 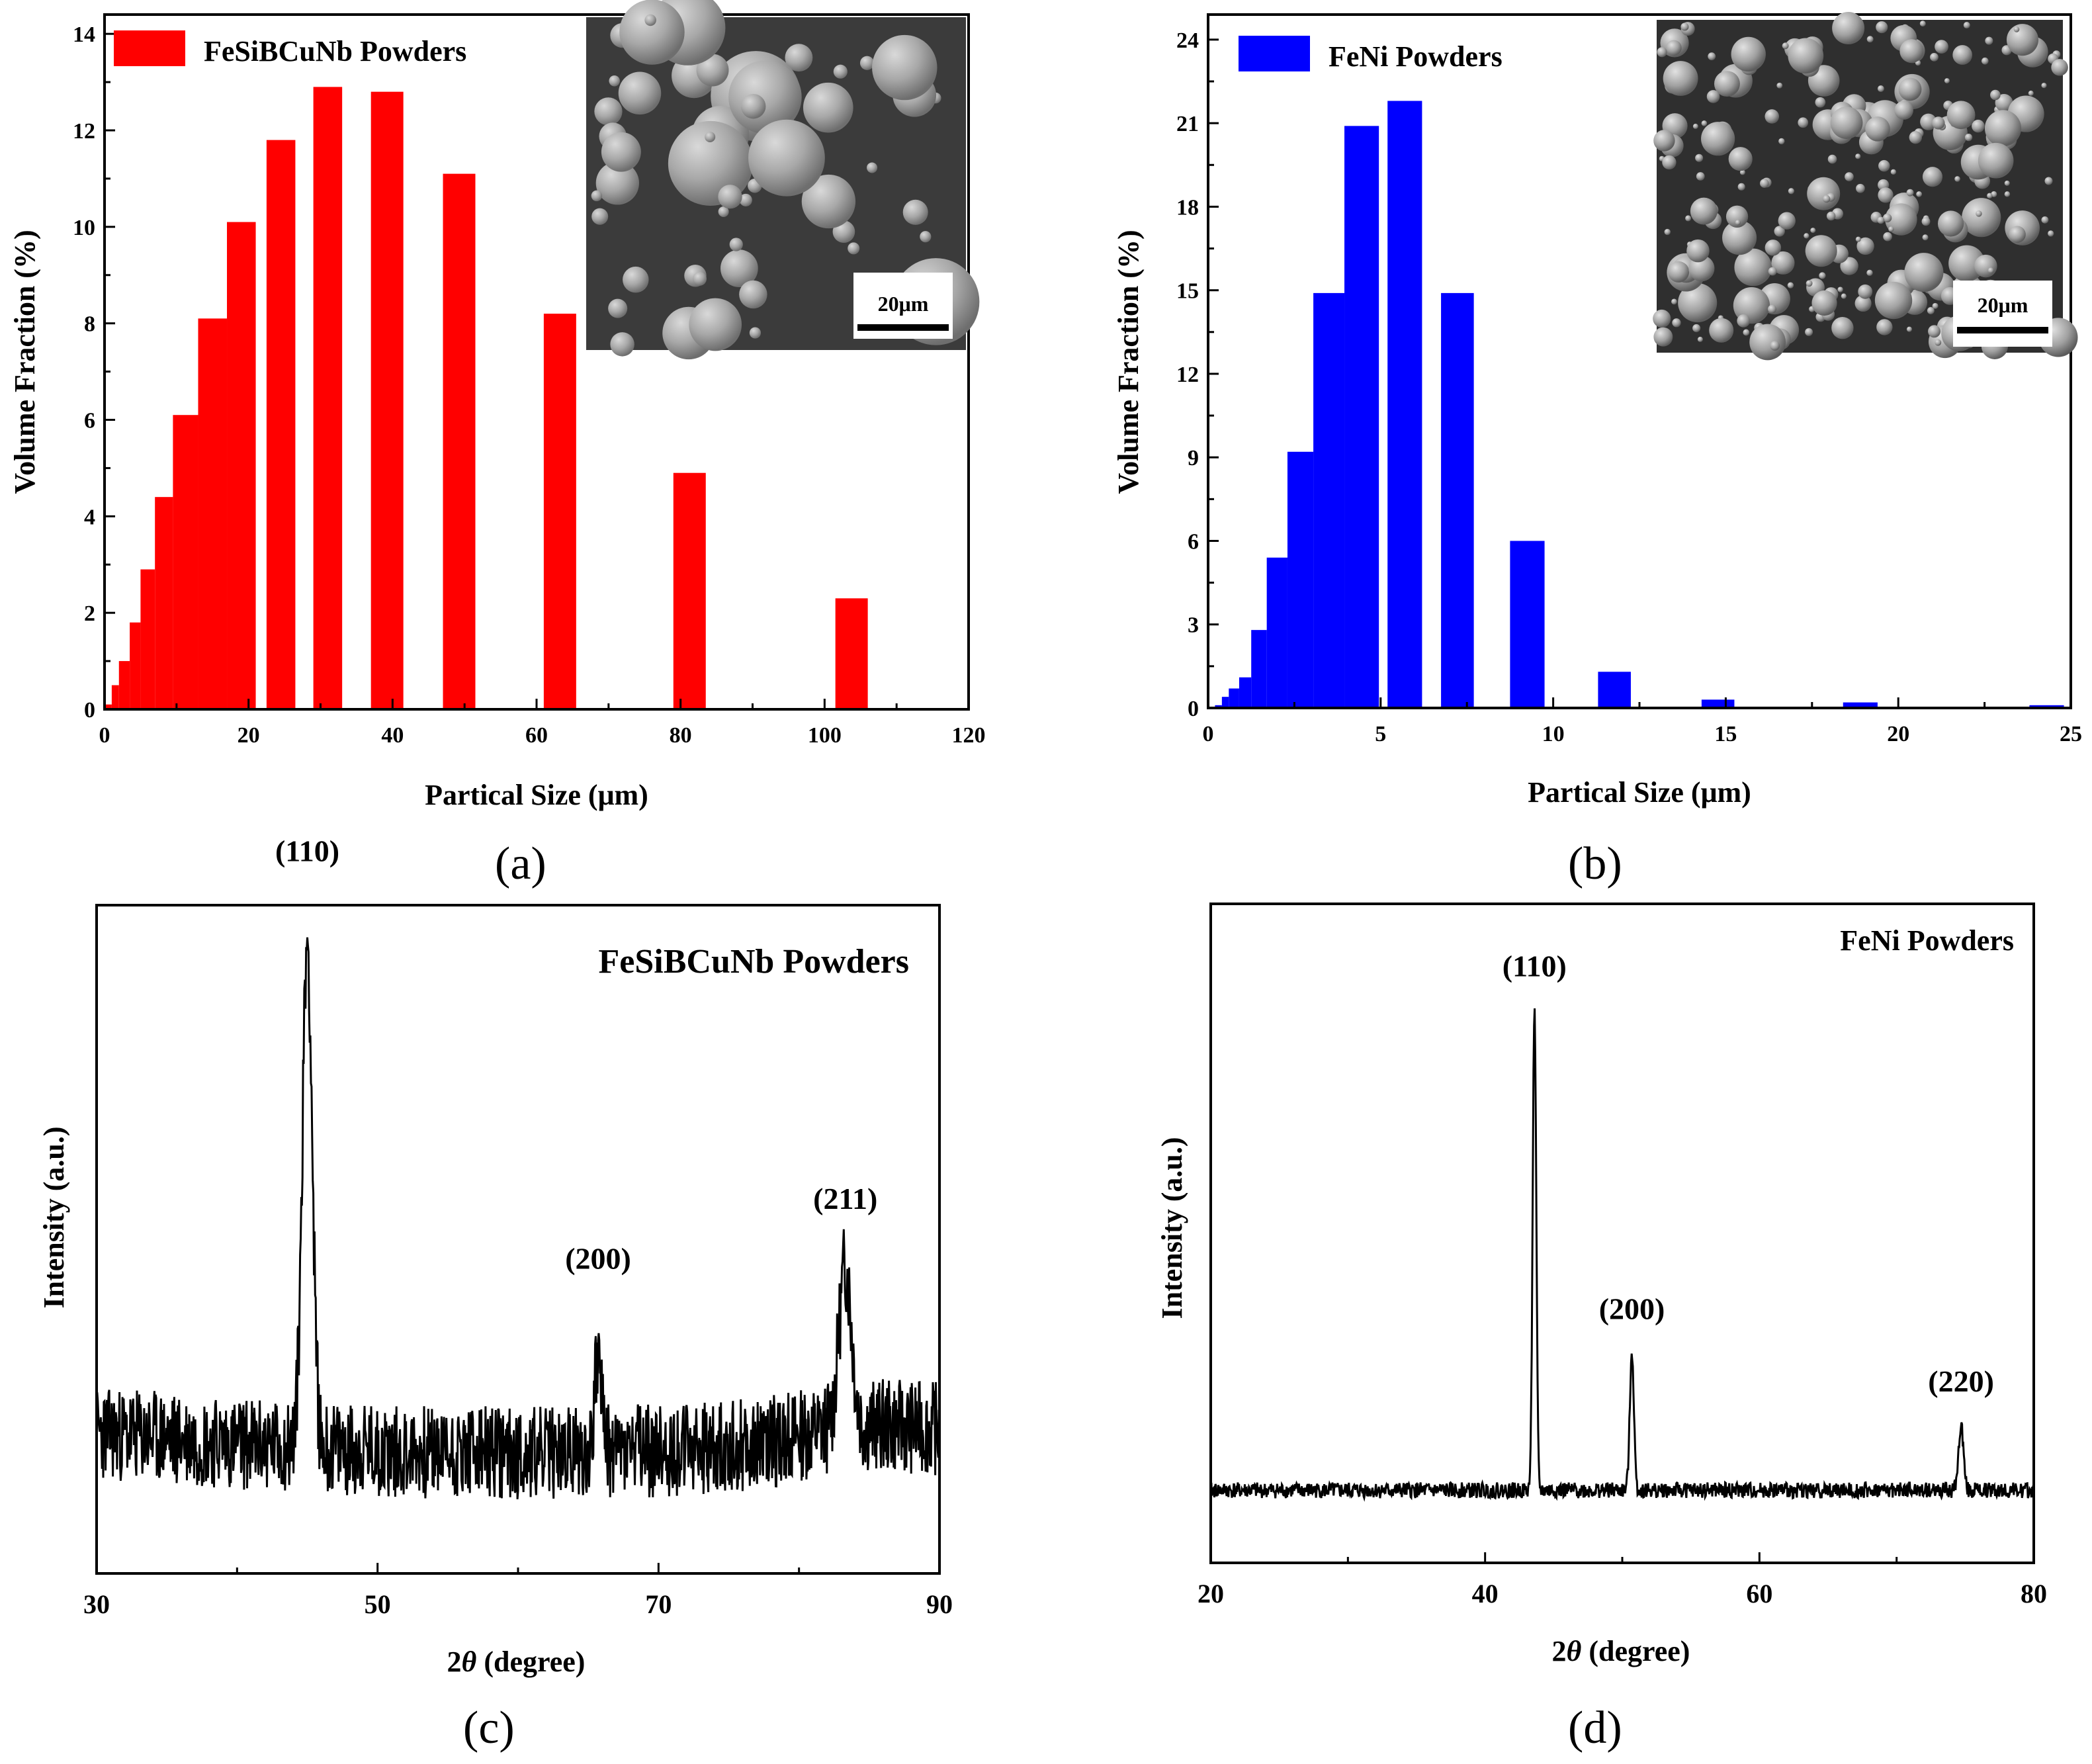 What do you see at coordinates (536, 735) in the screenshot?
I see `panel-a-xtick-label: 60` at bounding box center [536, 735].